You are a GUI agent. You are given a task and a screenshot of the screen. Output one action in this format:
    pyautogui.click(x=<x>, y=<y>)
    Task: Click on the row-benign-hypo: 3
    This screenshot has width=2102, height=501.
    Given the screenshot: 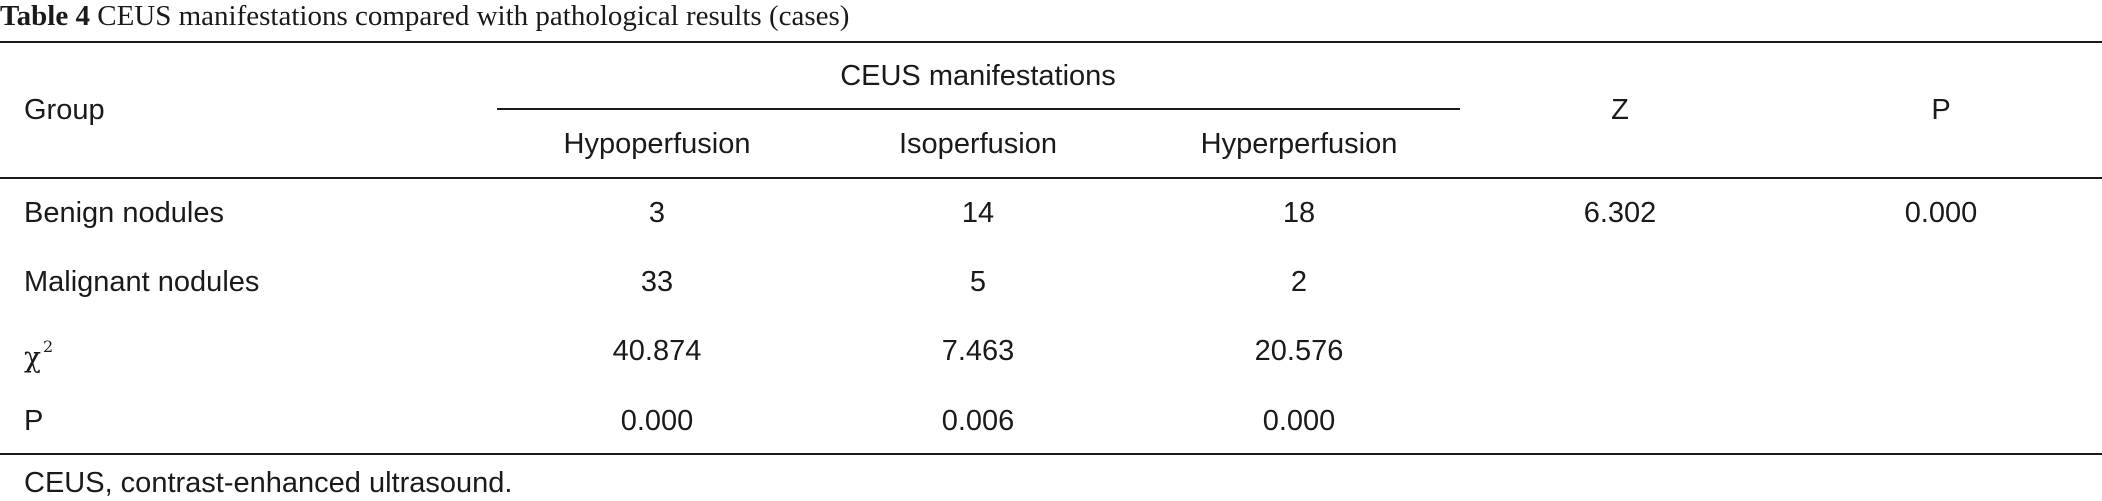 What is the action you would take?
    pyautogui.click(x=657, y=213)
    